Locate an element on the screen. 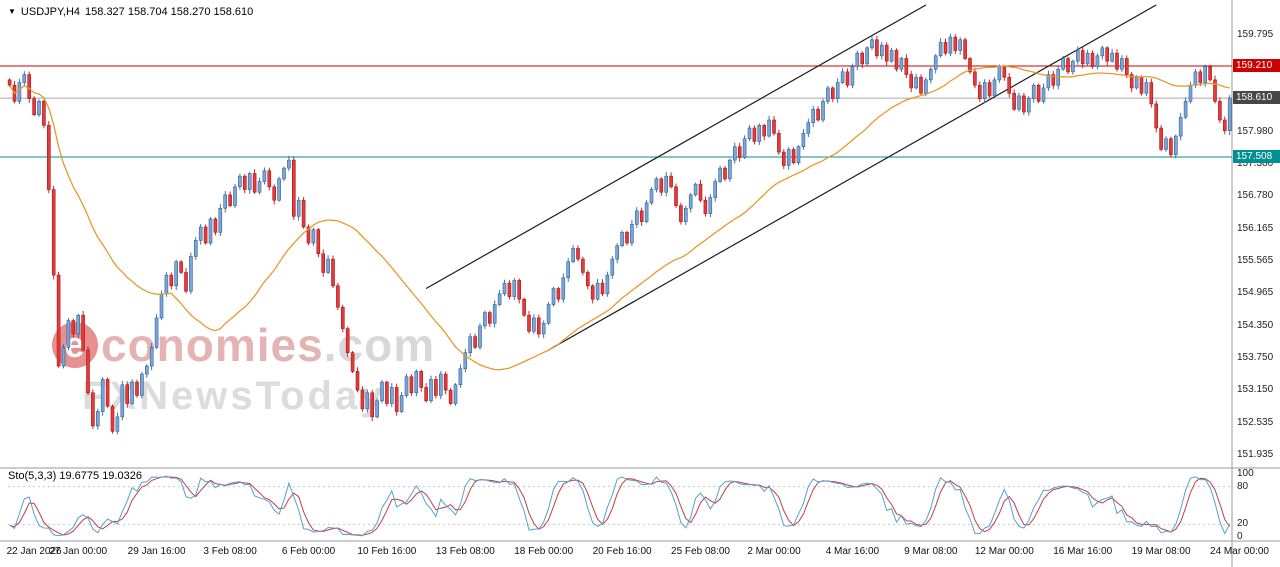 The width and height of the screenshot is (1280, 567). time-axis-label: 29 Jan 16:00 is located at coordinates (156, 551).